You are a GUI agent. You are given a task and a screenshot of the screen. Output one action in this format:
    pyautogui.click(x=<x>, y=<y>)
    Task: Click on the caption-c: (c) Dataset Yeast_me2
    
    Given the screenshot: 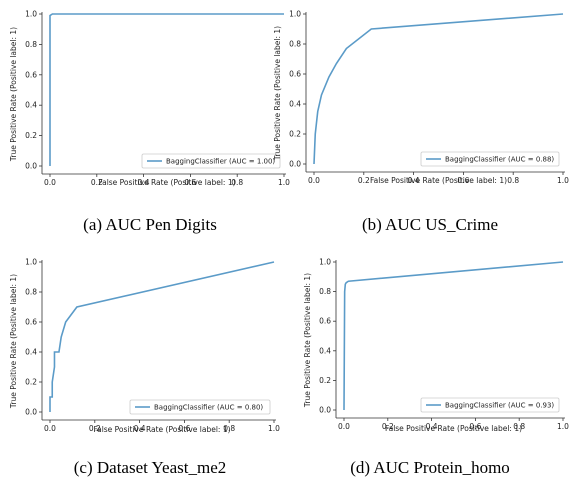 What is the action you would take?
    pyautogui.click(x=150, y=467)
    